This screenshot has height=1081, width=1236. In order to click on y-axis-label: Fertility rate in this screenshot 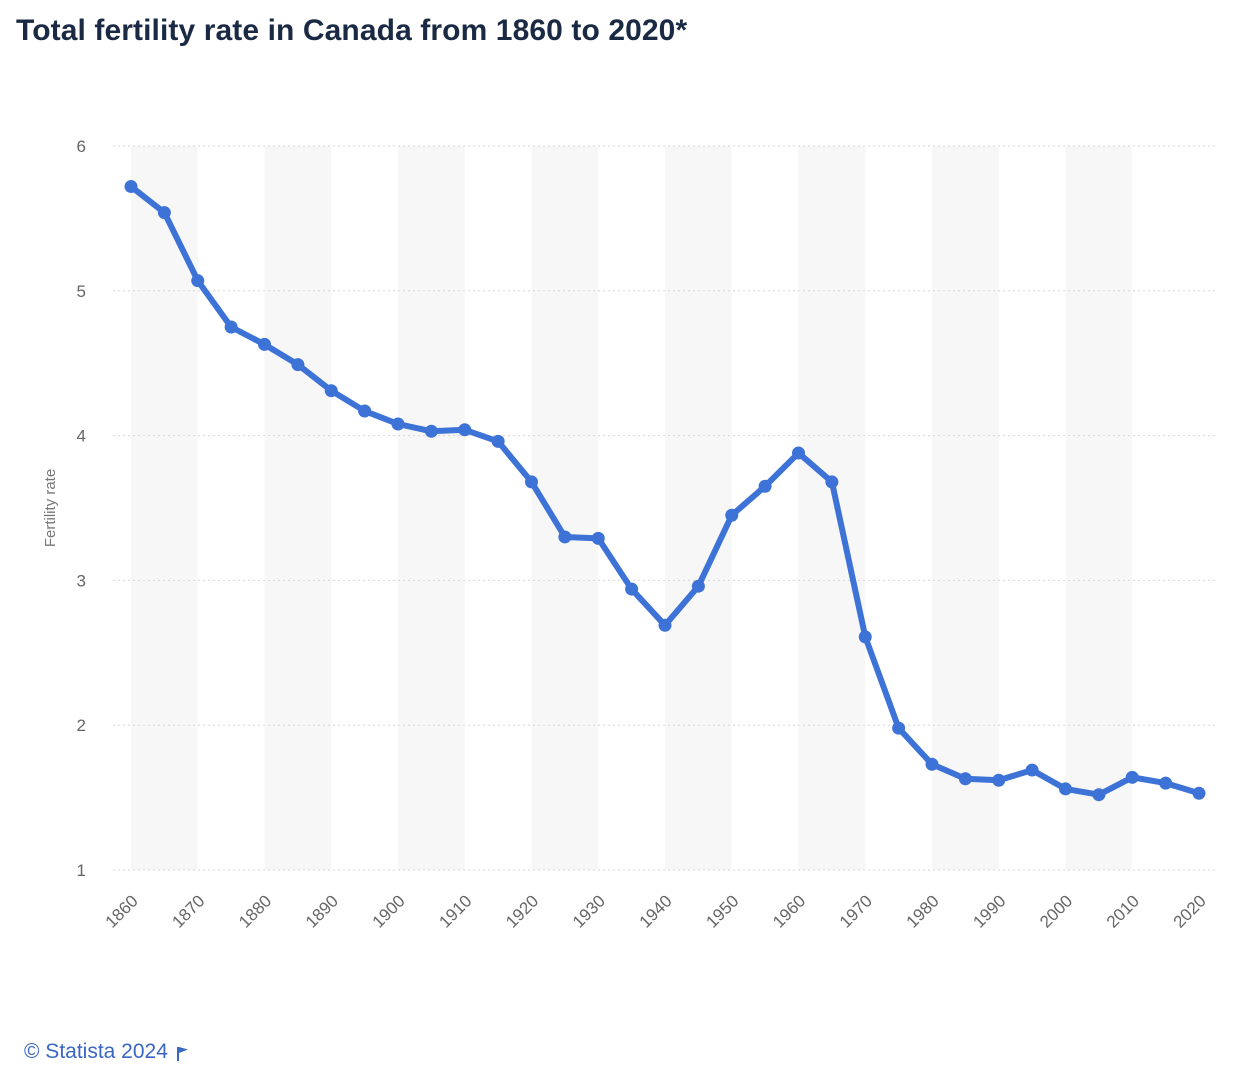, I will do `click(50, 508)`.